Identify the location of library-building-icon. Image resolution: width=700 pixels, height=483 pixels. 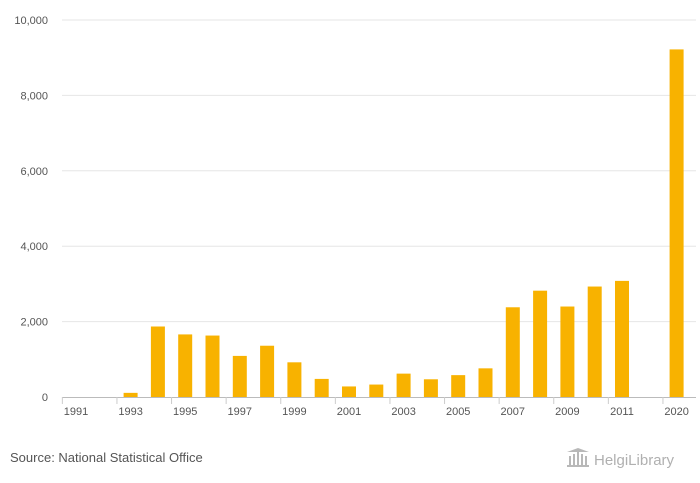
(578, 460).